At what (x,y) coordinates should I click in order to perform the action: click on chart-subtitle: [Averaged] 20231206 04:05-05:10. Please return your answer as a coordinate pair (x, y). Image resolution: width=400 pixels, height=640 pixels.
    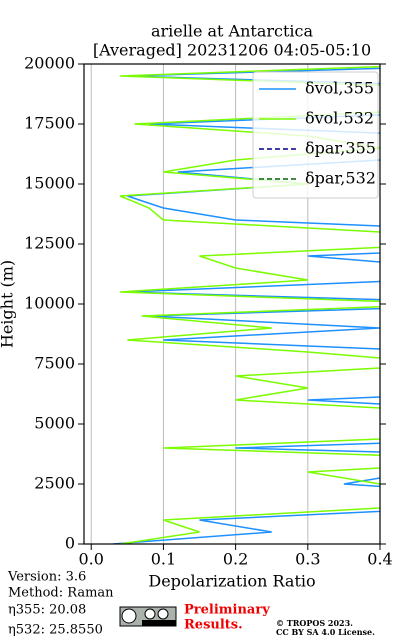
    Looking at the image, I should click on (232, 50).